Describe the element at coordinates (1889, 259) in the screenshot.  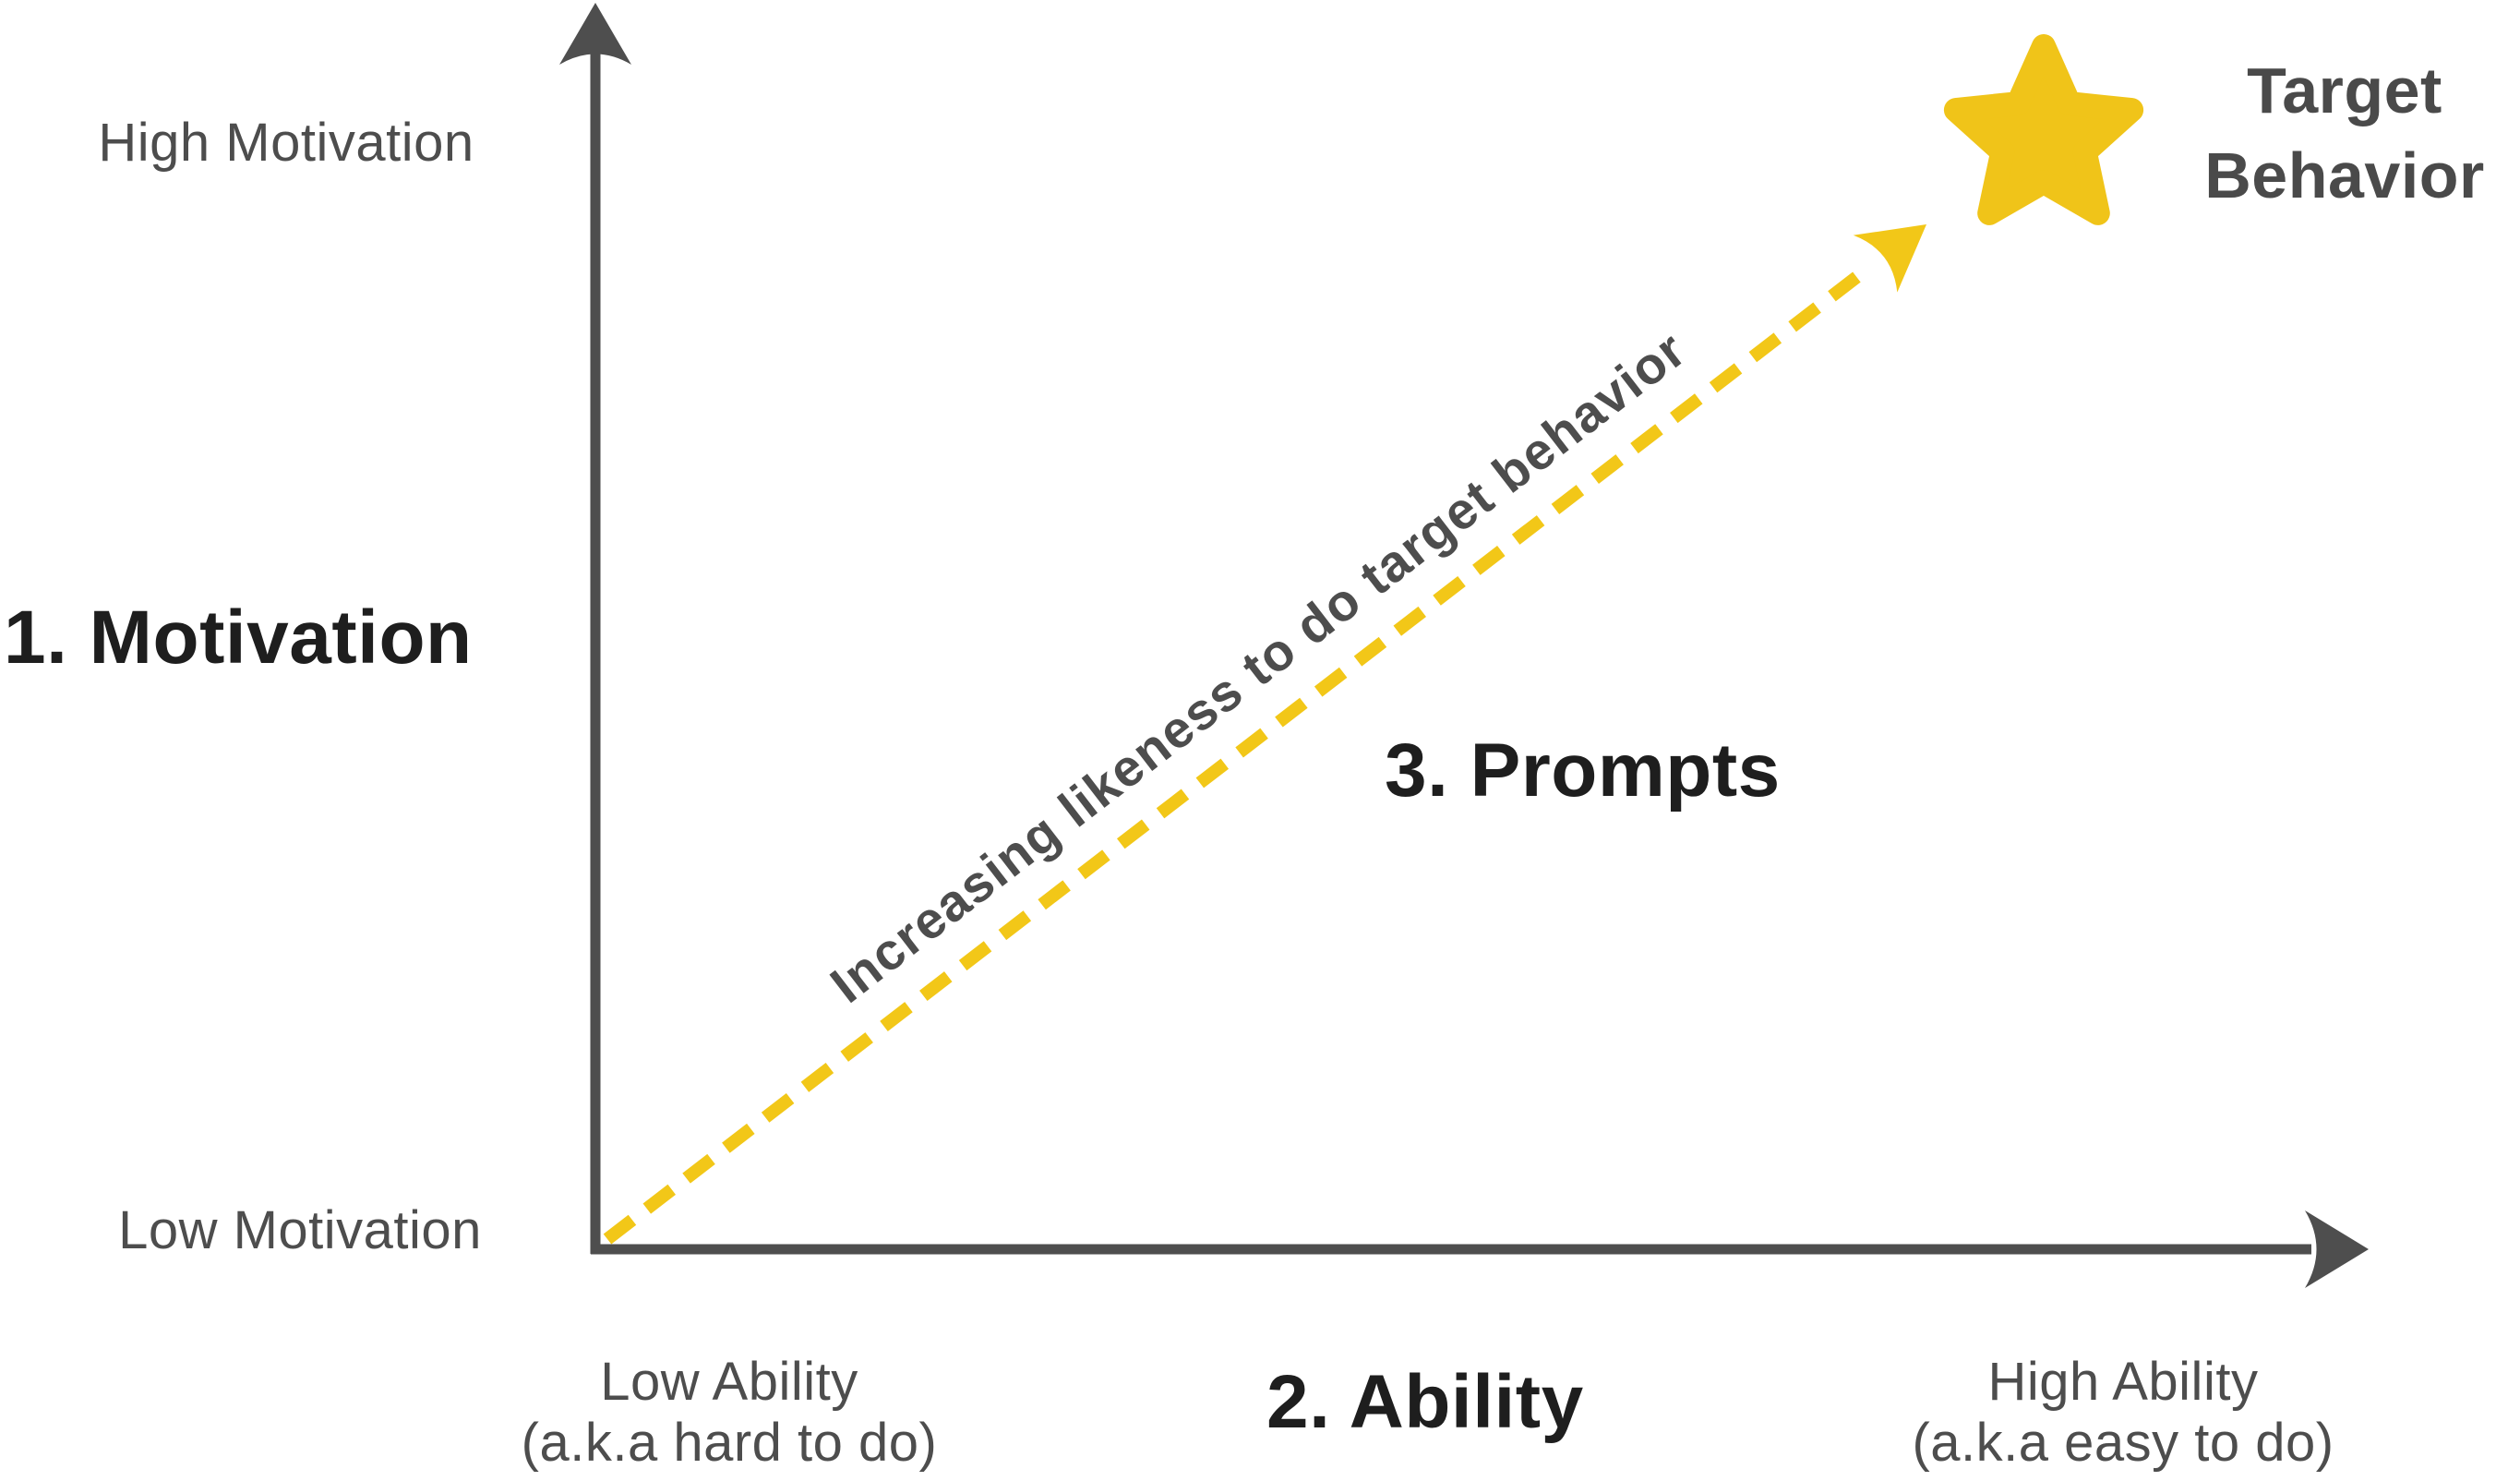
I see `arrow-up-right-icon` at that location.